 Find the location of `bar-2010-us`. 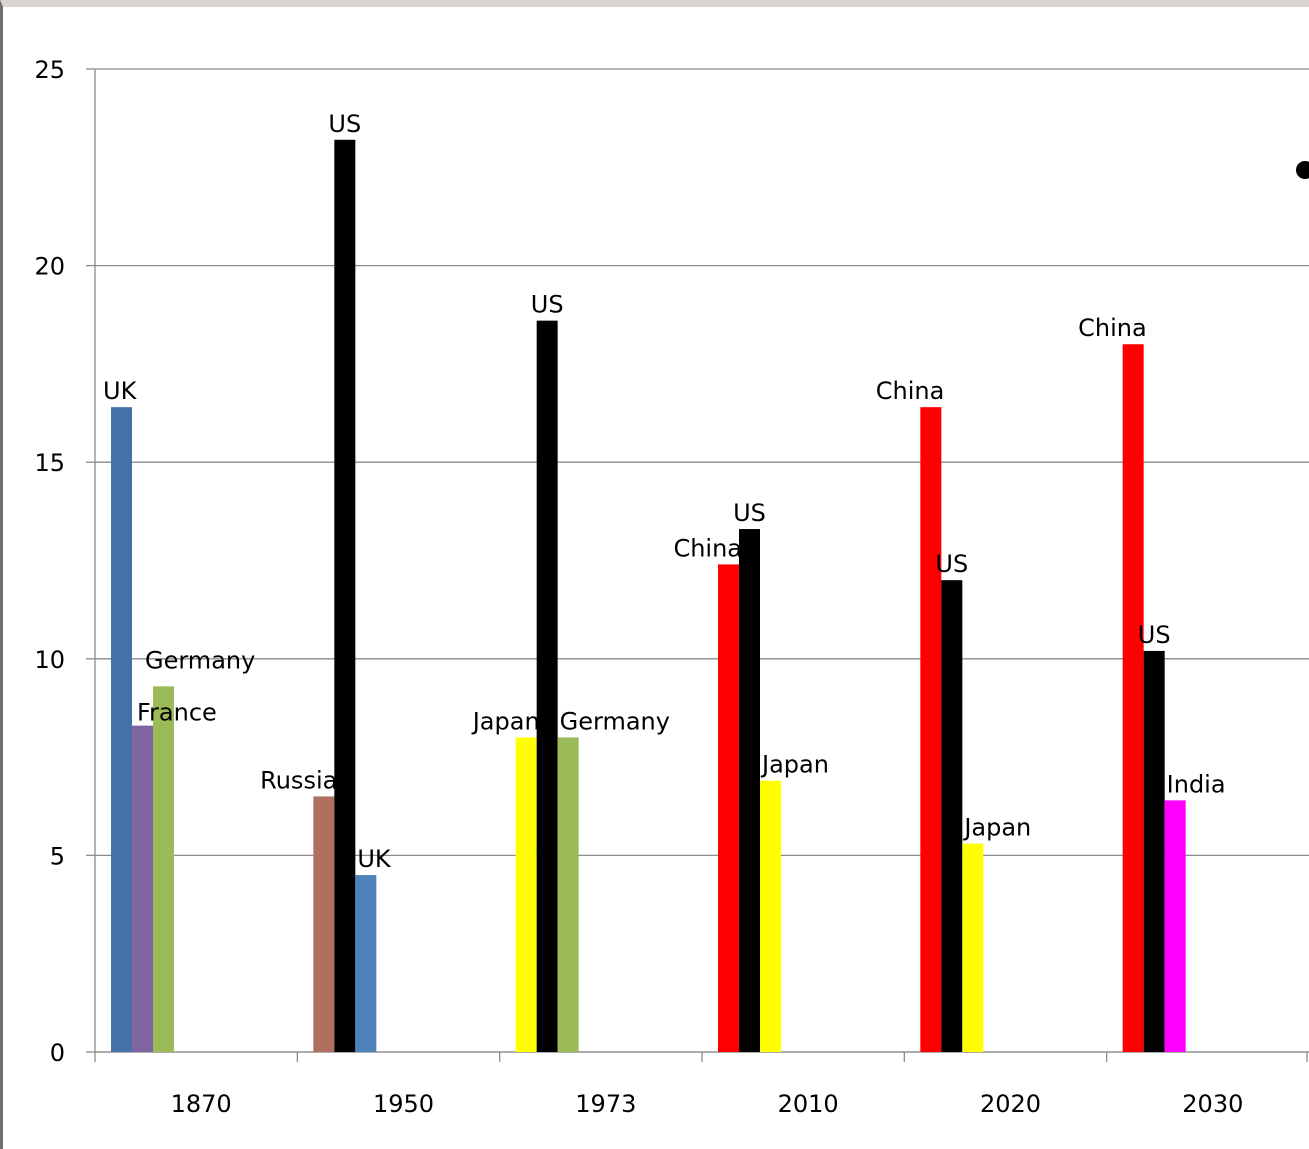

bar-2010-us is located at coordinates (749, 790).